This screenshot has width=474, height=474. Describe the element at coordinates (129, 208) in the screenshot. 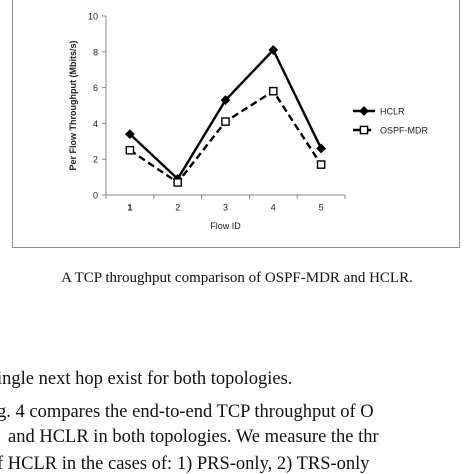

I see `x-tick-label: 1` at that location.